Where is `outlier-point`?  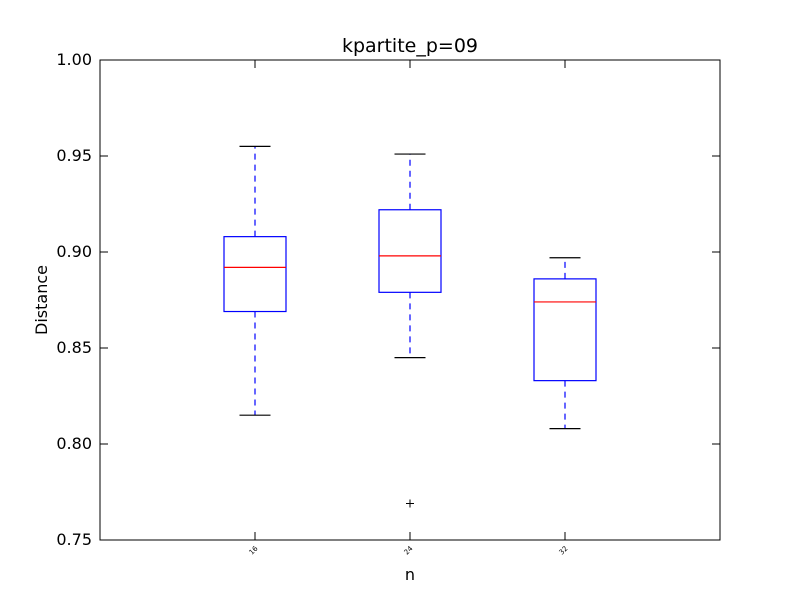 outlier-point is located at coordinates (410, 503).